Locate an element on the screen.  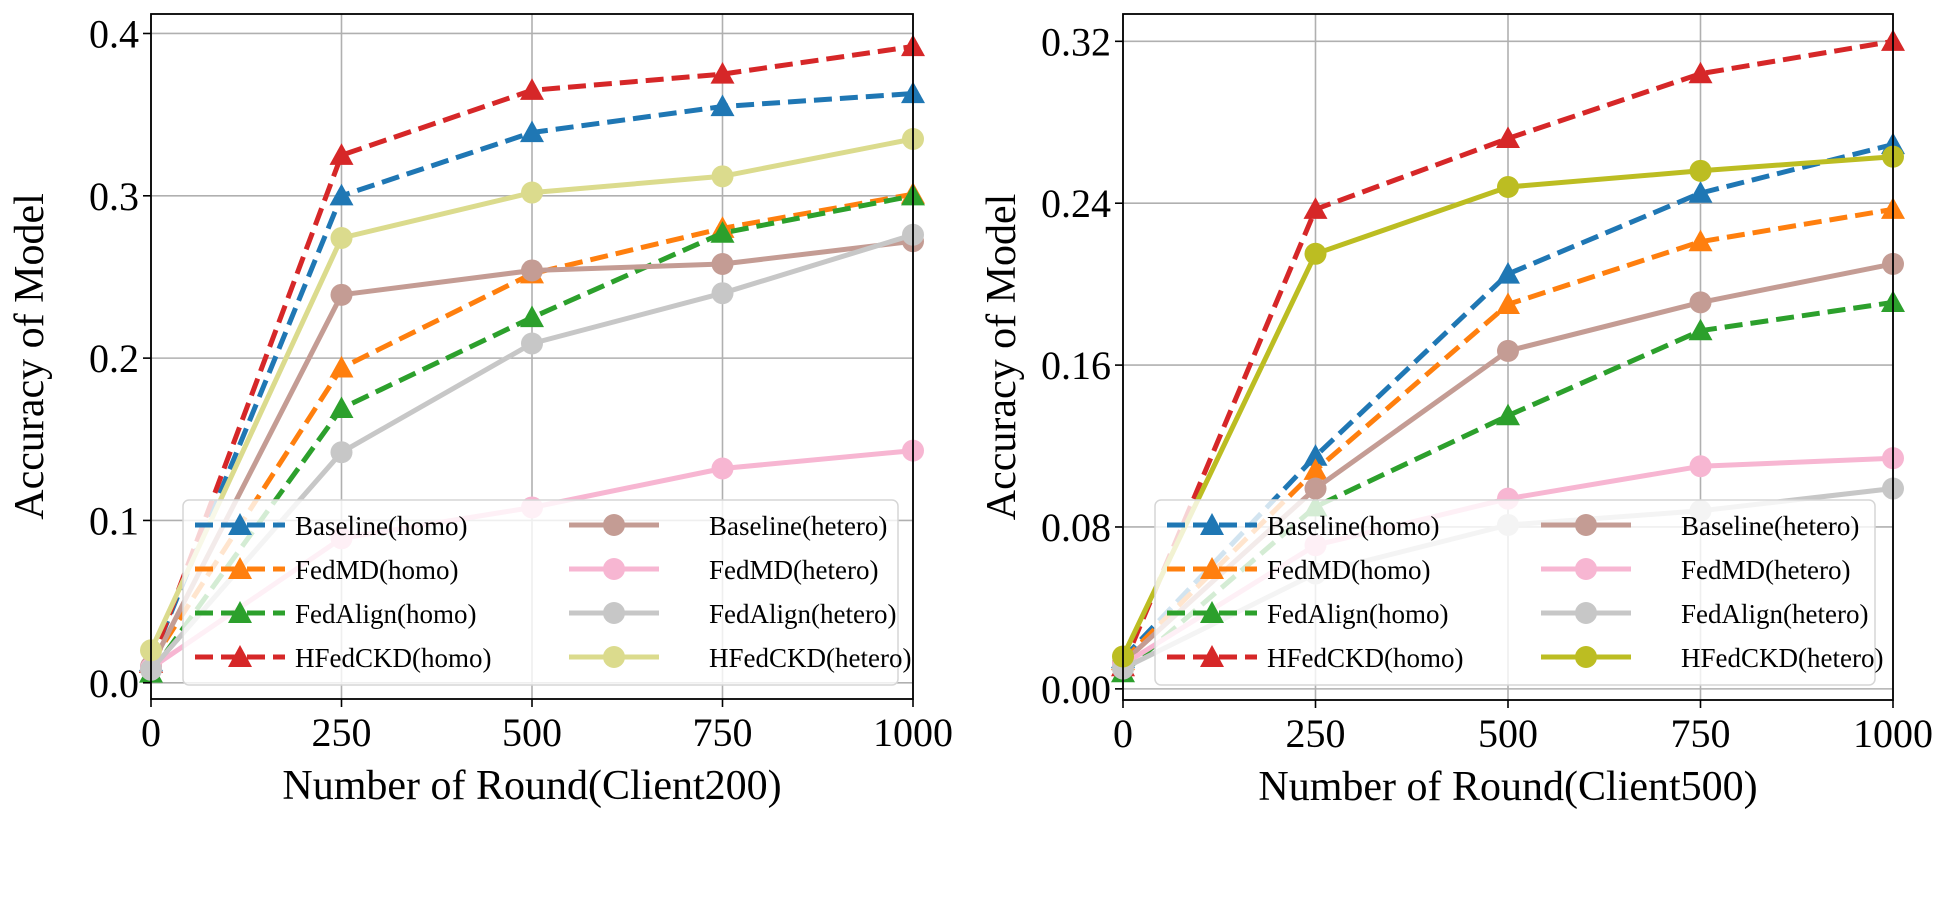
y-tick-label: 0.08 is located at coordinates (1076, 527).